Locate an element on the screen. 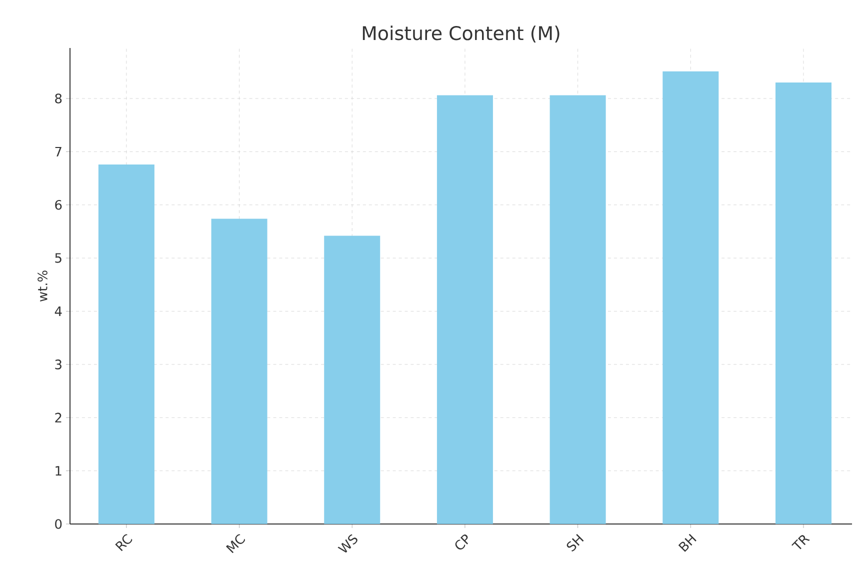 Image resolution: width=854 pixels, height=562 pixels. x-tick-label: BH is located at coordinates (687, 543).